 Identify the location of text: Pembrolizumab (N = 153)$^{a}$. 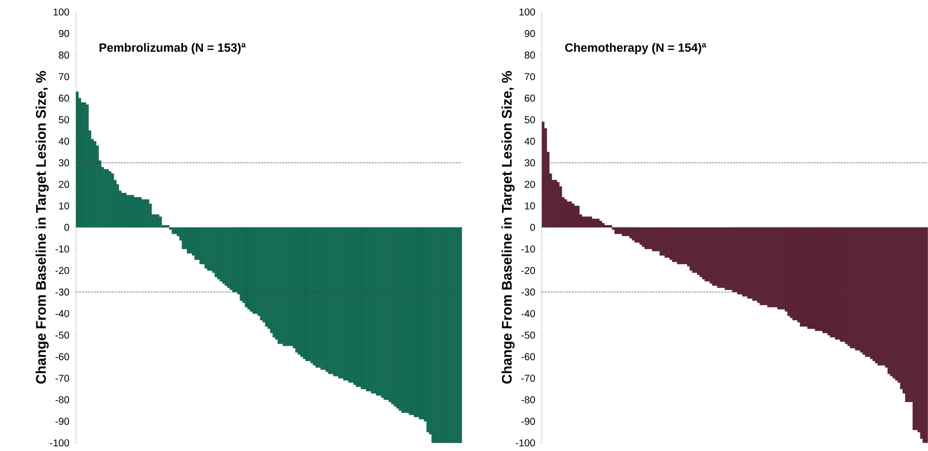
(173, 48).